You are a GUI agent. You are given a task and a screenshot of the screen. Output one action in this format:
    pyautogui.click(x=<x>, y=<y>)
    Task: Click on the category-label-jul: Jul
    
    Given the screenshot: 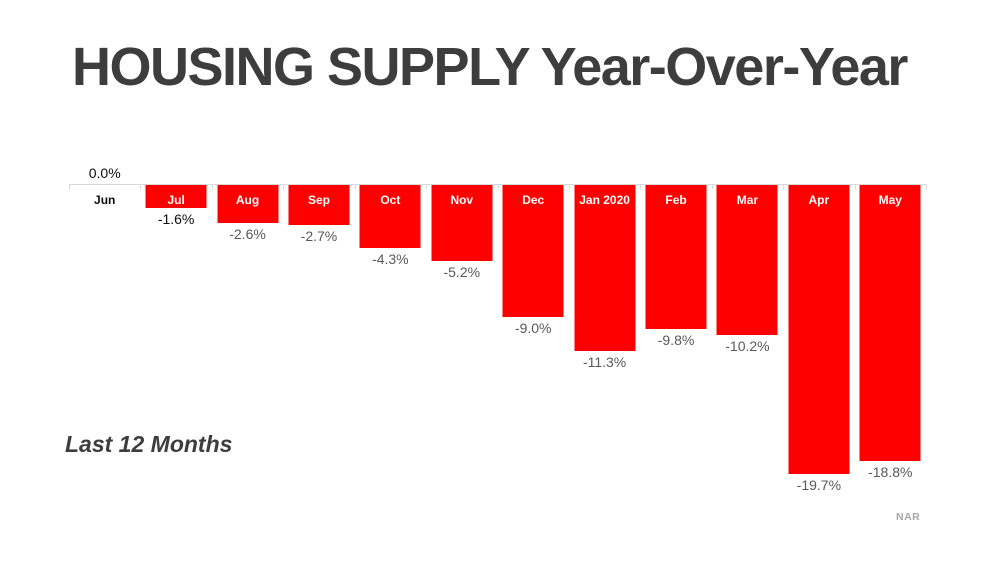 What is the action you would take?
    pyautogui.click(x=176, y=200)
    